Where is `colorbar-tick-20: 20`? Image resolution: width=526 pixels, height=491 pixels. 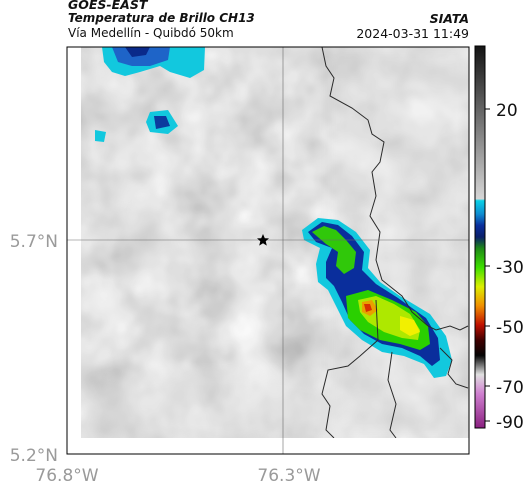
colorbar-tick-20: 20 is located at coordinates (507, 111).